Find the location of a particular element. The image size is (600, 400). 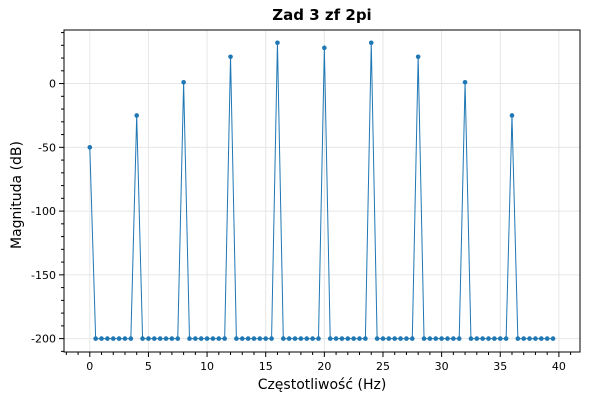

x-tick-label: 5 is located at coordinates (148, 366).